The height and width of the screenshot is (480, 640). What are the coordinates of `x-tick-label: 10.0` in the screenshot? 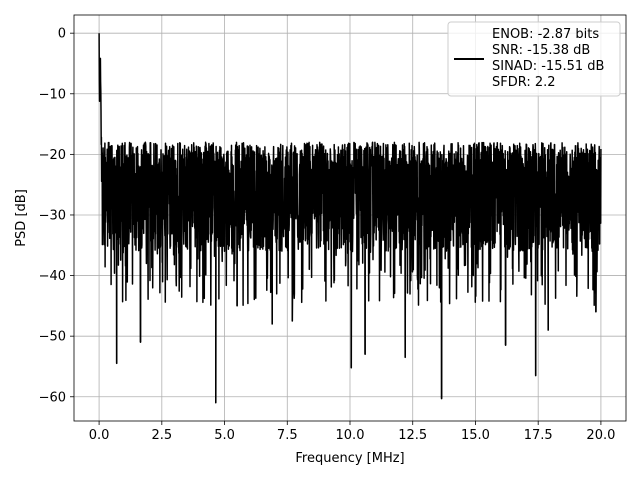 It's located at (350, 435).